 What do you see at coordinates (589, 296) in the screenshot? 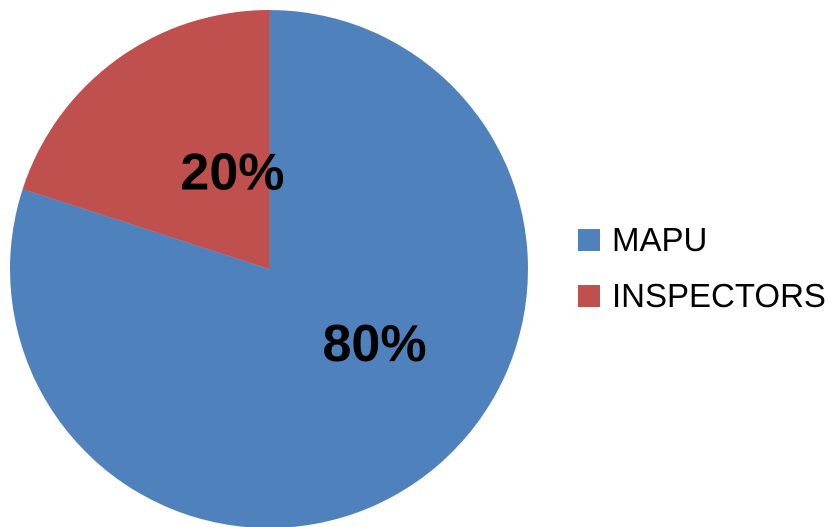
I see `legend-swatch-inspectors` at bounding box center [589, 296].